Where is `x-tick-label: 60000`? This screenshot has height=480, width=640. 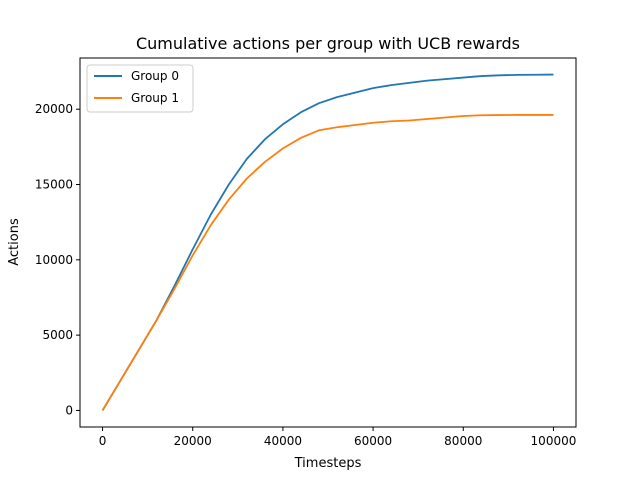 x-tick-label: 60000 is located at coordinates (373, 441).